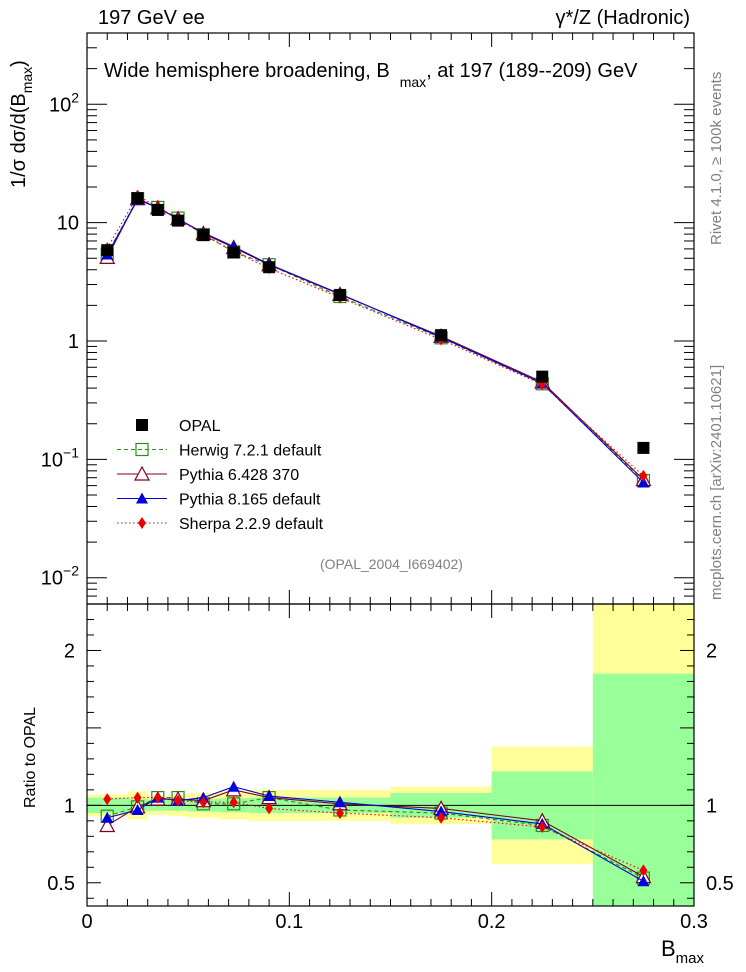  What do you see at coordinates (694, 922) in the screenshot?
I see `x-tick-label: 0.3` at bounding box center [694, 922].